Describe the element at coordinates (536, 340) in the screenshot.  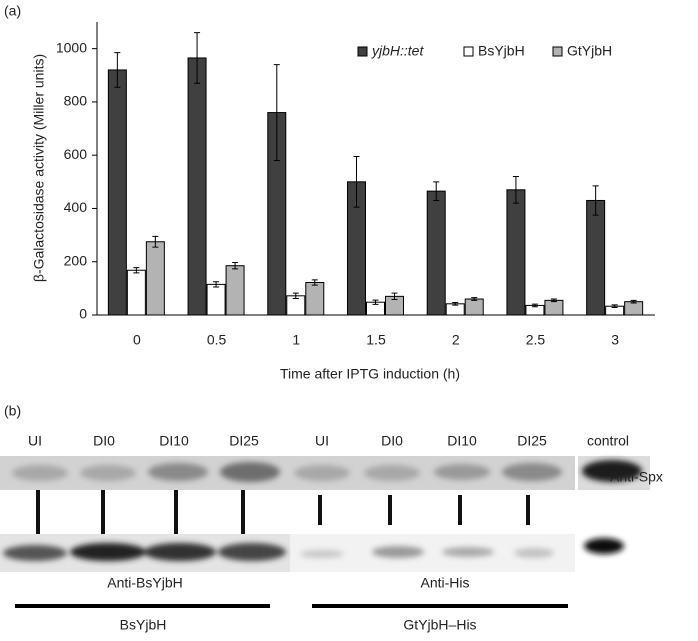
I see `x-tick-label: 2.5` at that location.